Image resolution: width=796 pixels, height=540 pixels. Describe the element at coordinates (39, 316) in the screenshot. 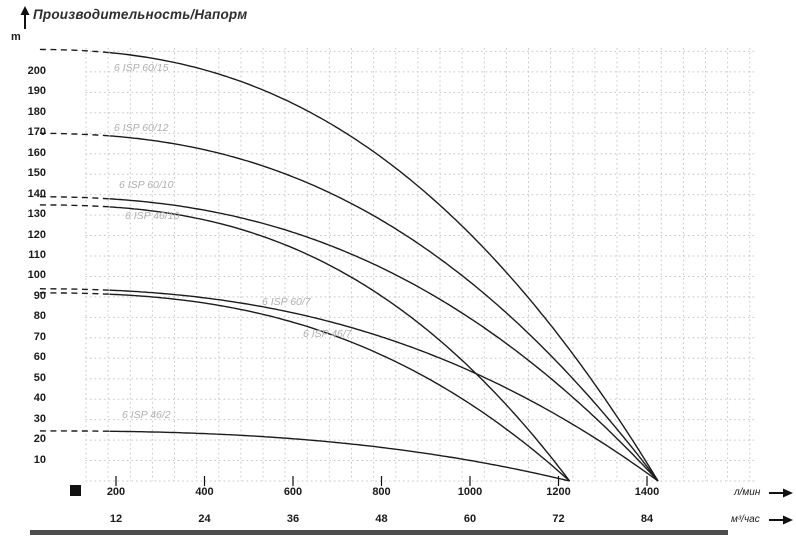

I see `y-tick-label: 80` at that location.